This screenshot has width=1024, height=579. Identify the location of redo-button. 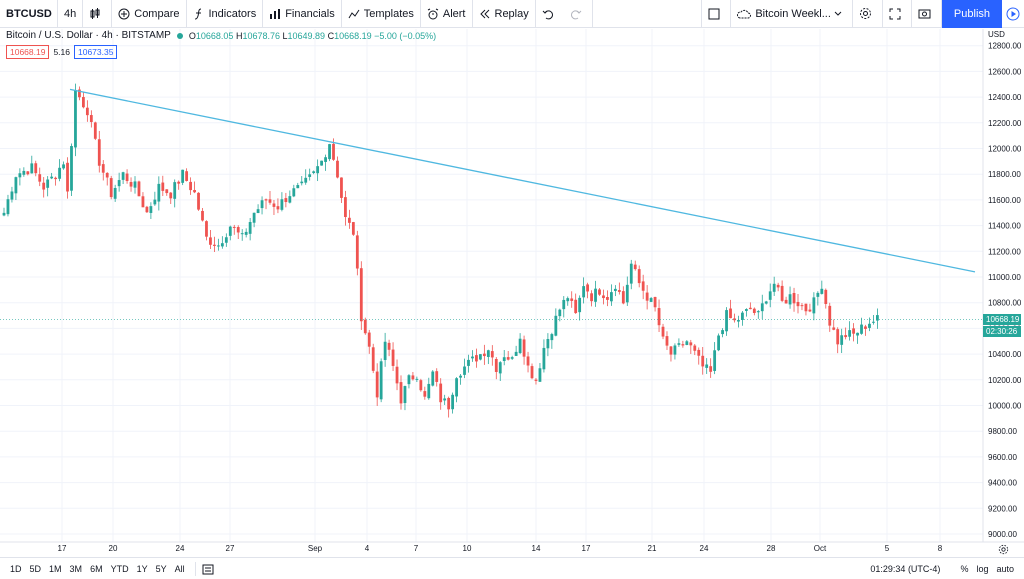
(578, 14).